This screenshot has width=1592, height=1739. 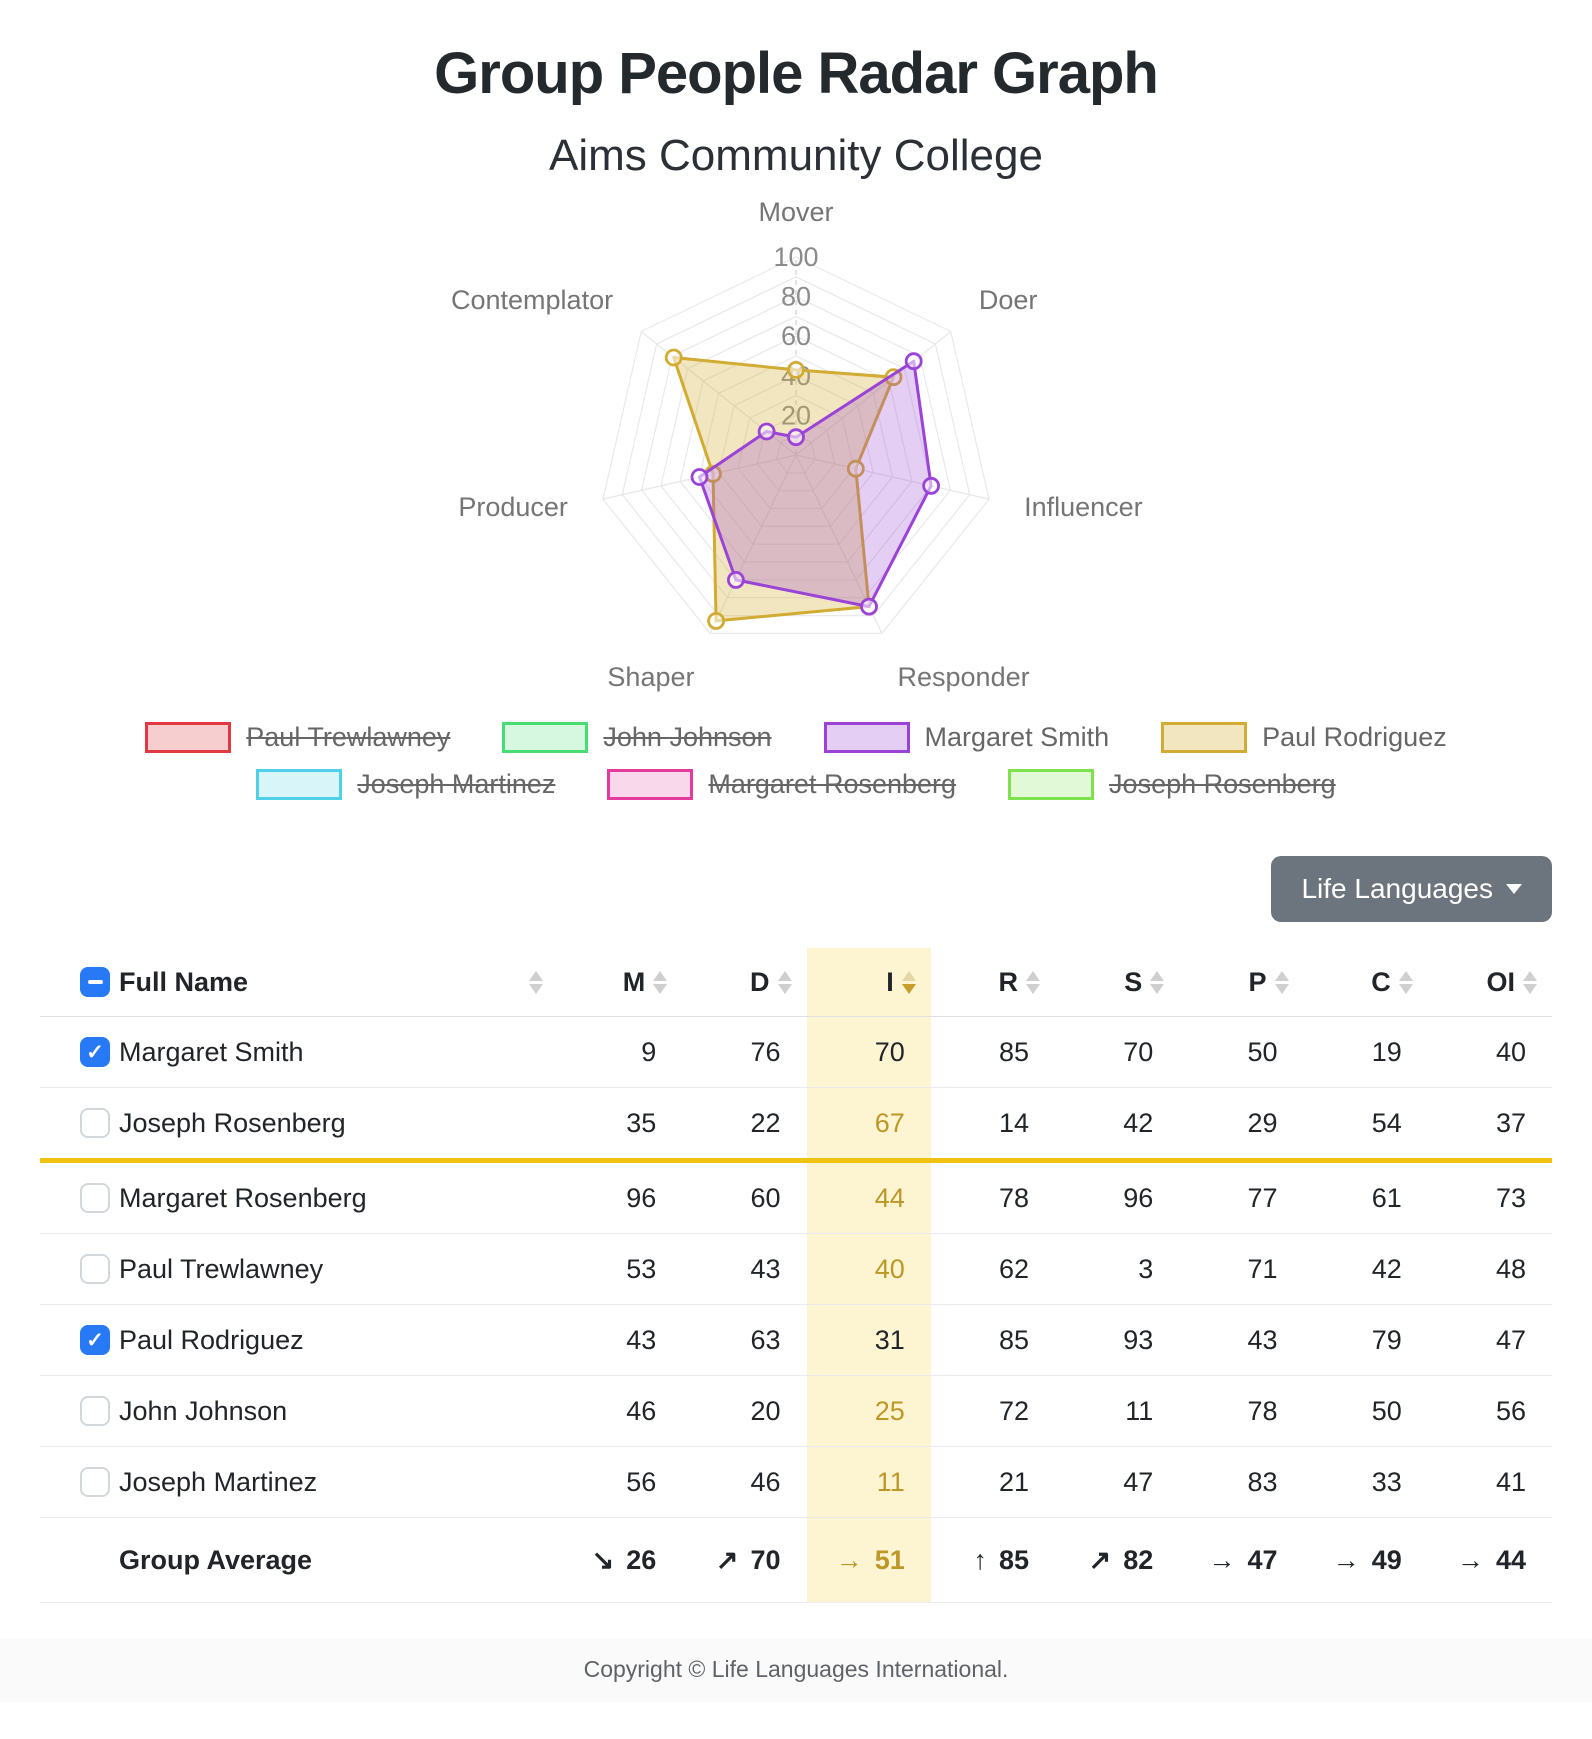 What do you see at coordinates (1117, 1560) in the screenshot?
I see `average-cell-s: ↗ 82` at bounding box center [1117, 1560].